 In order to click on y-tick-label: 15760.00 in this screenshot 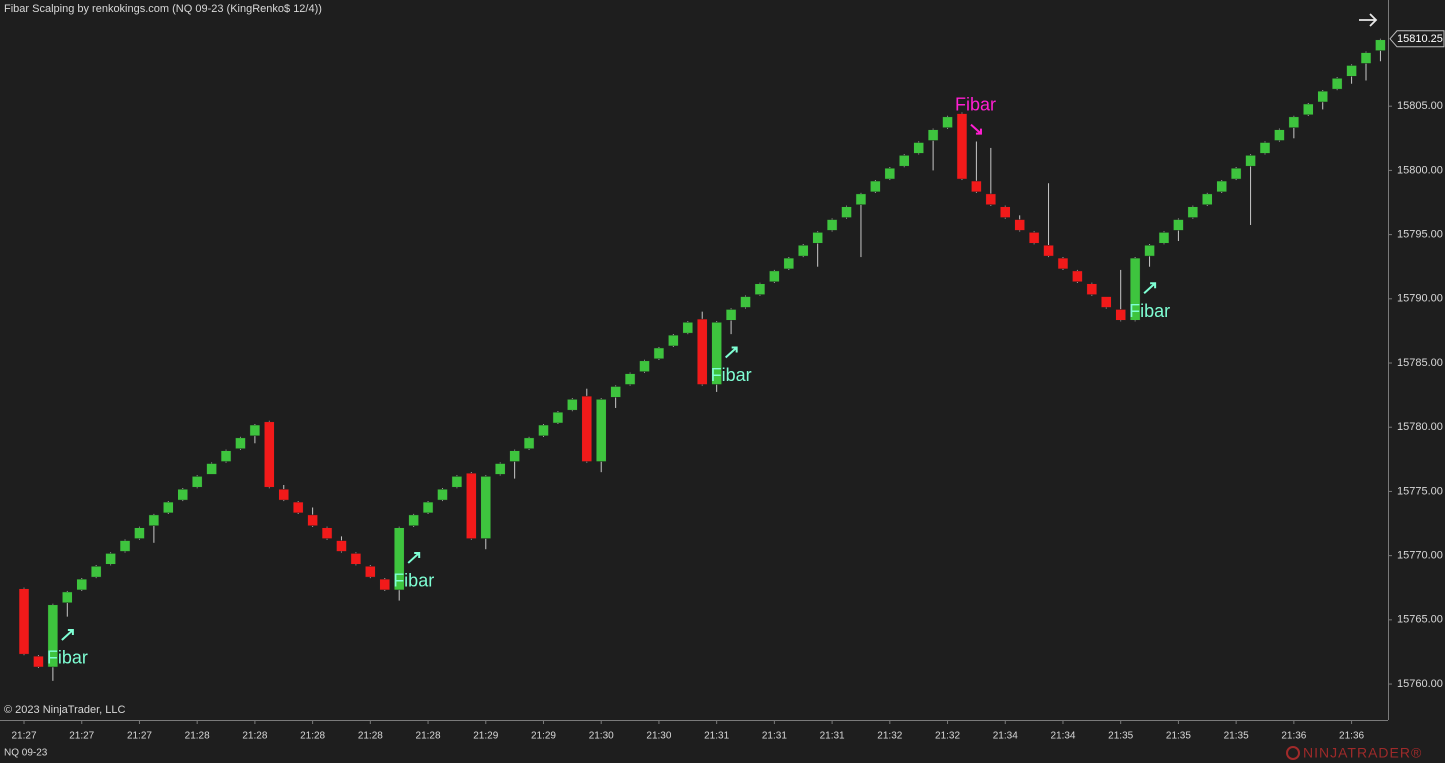, I will do `click(1420, 684)`.